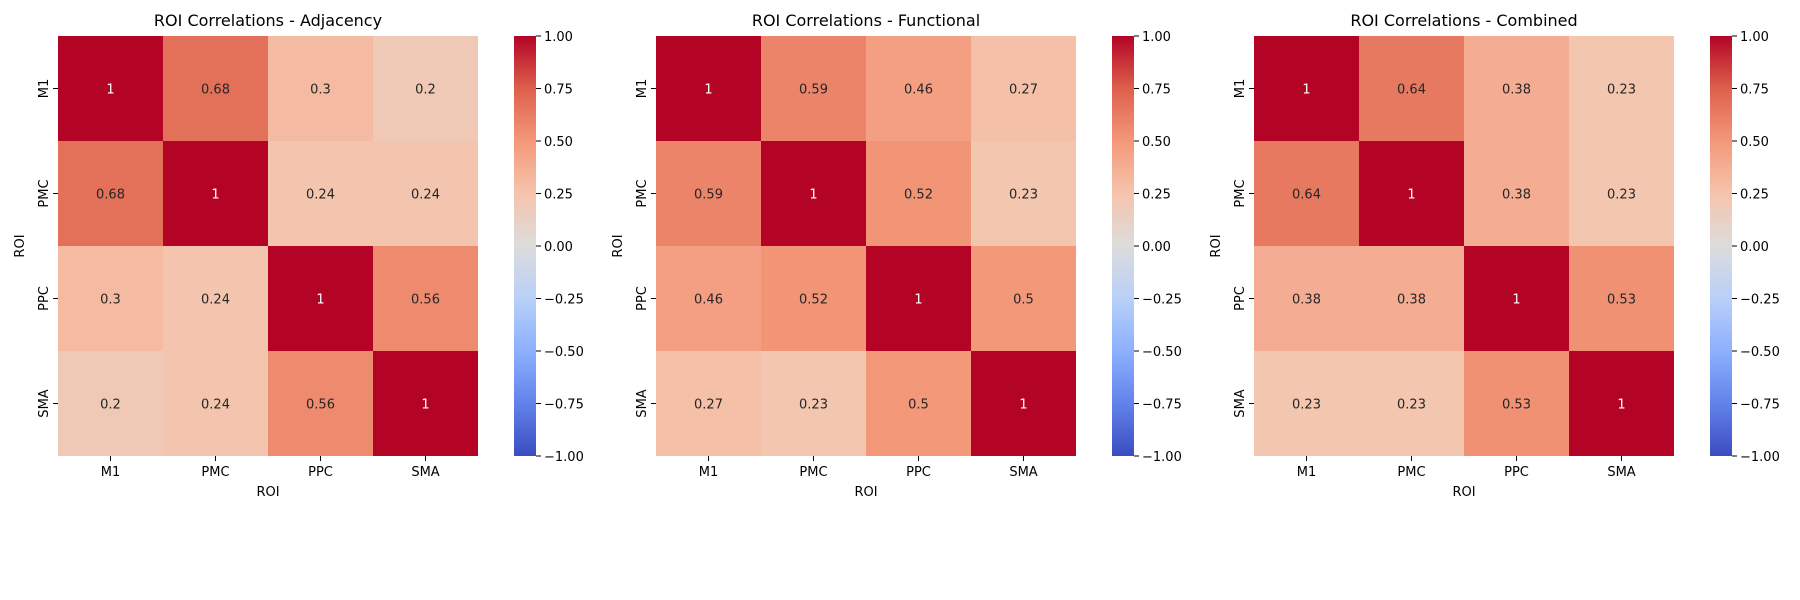 The height and width of the screenshot is (600, 1800). Describe the element at coordinates (110, 405) in the screenshot. I see `cell-value-label: 0.2` at that location.